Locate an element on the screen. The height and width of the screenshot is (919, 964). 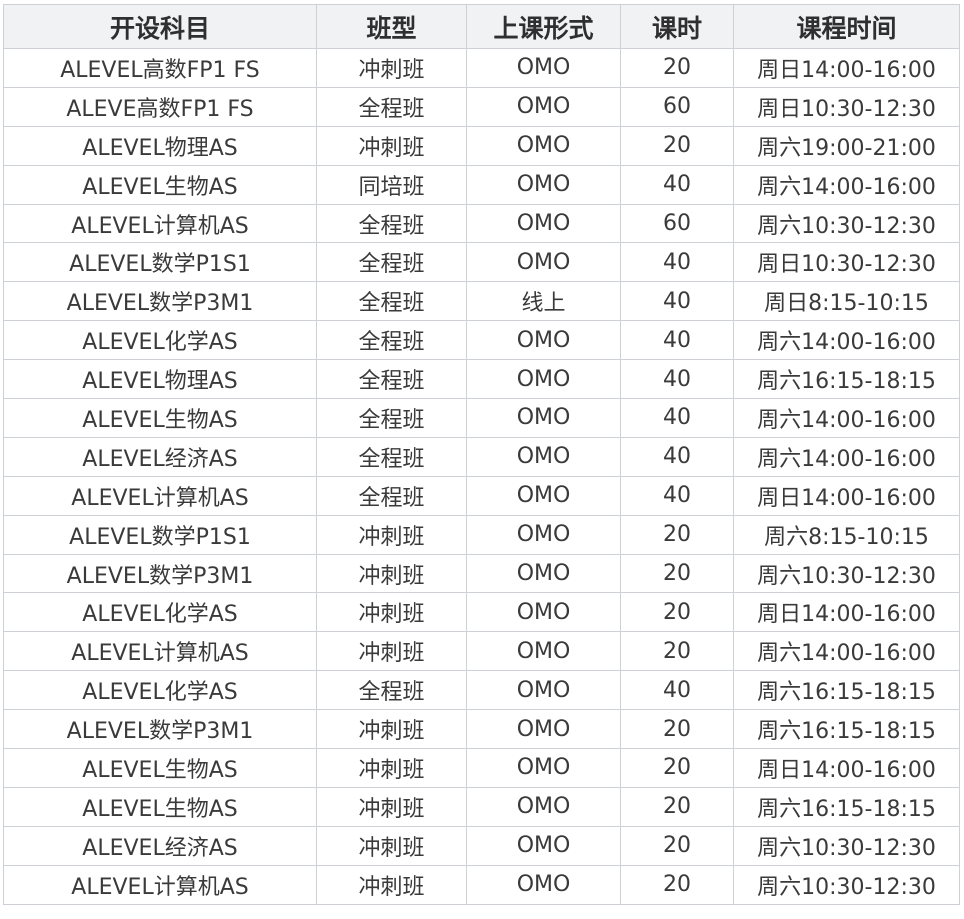
table-row: ALEVEL物理AS 全程班 OMO 40 周六16:15-18:15 is located at coordinates (481, 379).